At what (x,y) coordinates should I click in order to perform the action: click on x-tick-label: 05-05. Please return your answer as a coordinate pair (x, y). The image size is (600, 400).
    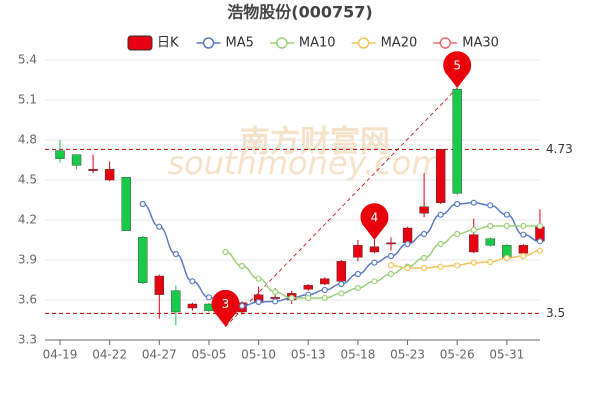
    Looking at the image, I should click on (209, 355).